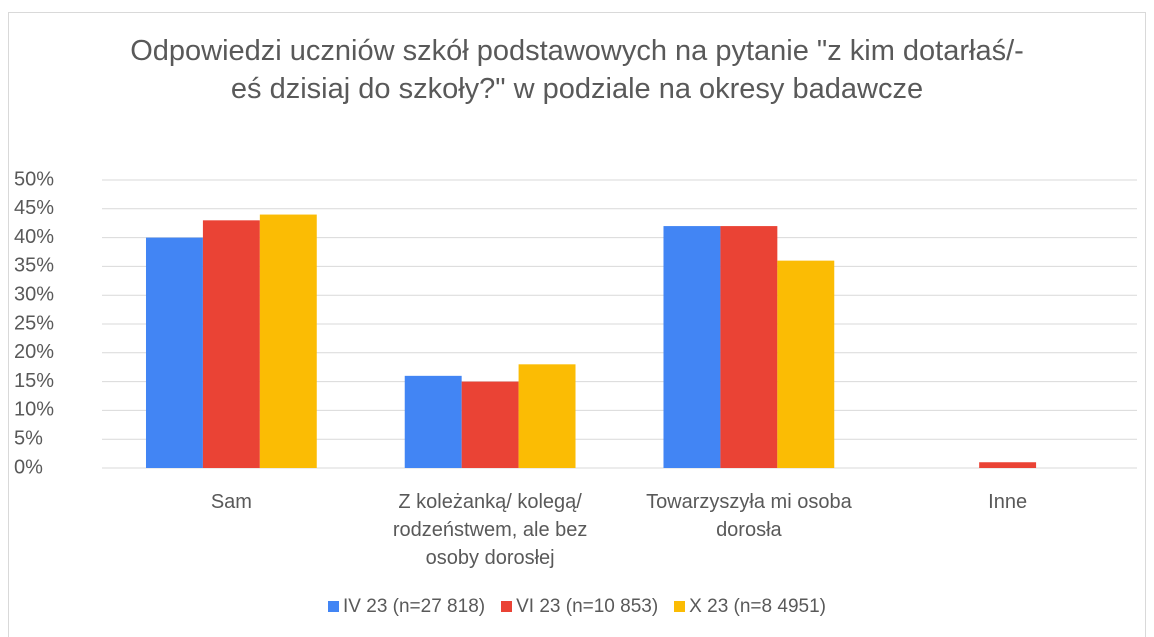 The height and width of the screenshot is (637, 1154). What do you see at coordinates (749, 516) in the screenshot?
I see `x-tick-label: Towarzyszyła mi osoba dorosła` at bounding box center [749, 516].